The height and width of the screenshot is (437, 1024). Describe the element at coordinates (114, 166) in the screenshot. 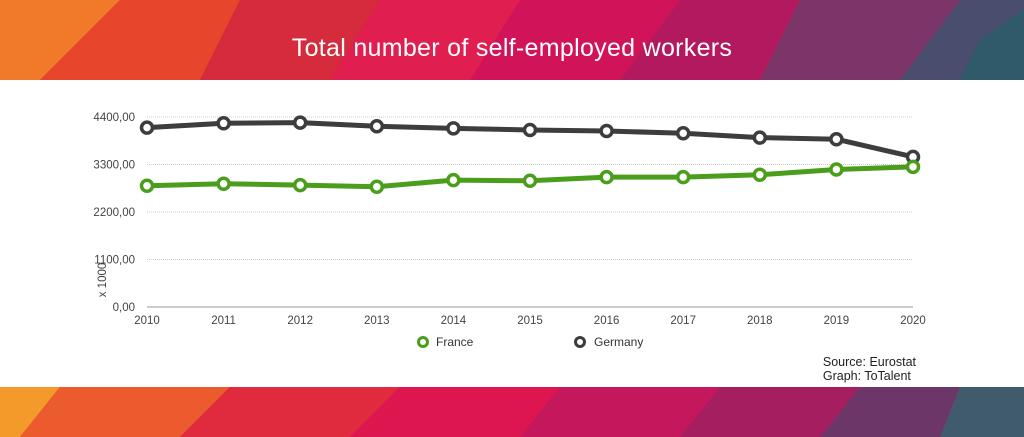

I see `y-tick-label: 3300,00` at that location.